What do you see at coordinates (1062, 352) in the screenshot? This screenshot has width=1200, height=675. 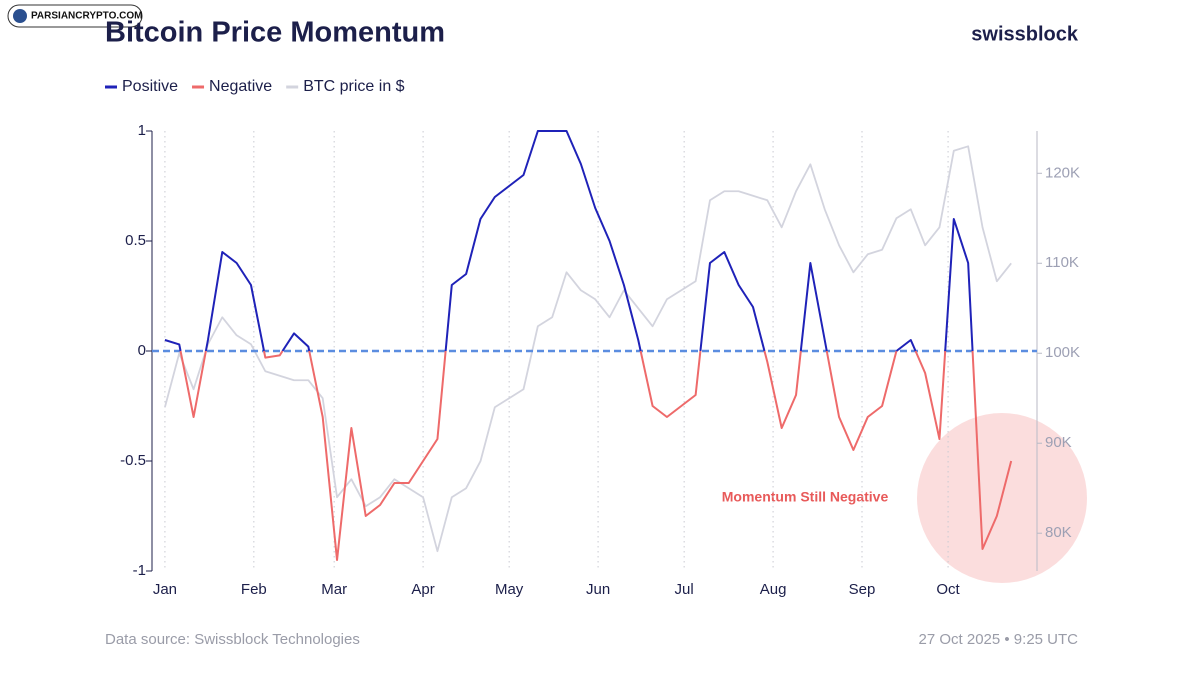 I see `y2-tick-label: 100K` at bounding box center [1062, 352].